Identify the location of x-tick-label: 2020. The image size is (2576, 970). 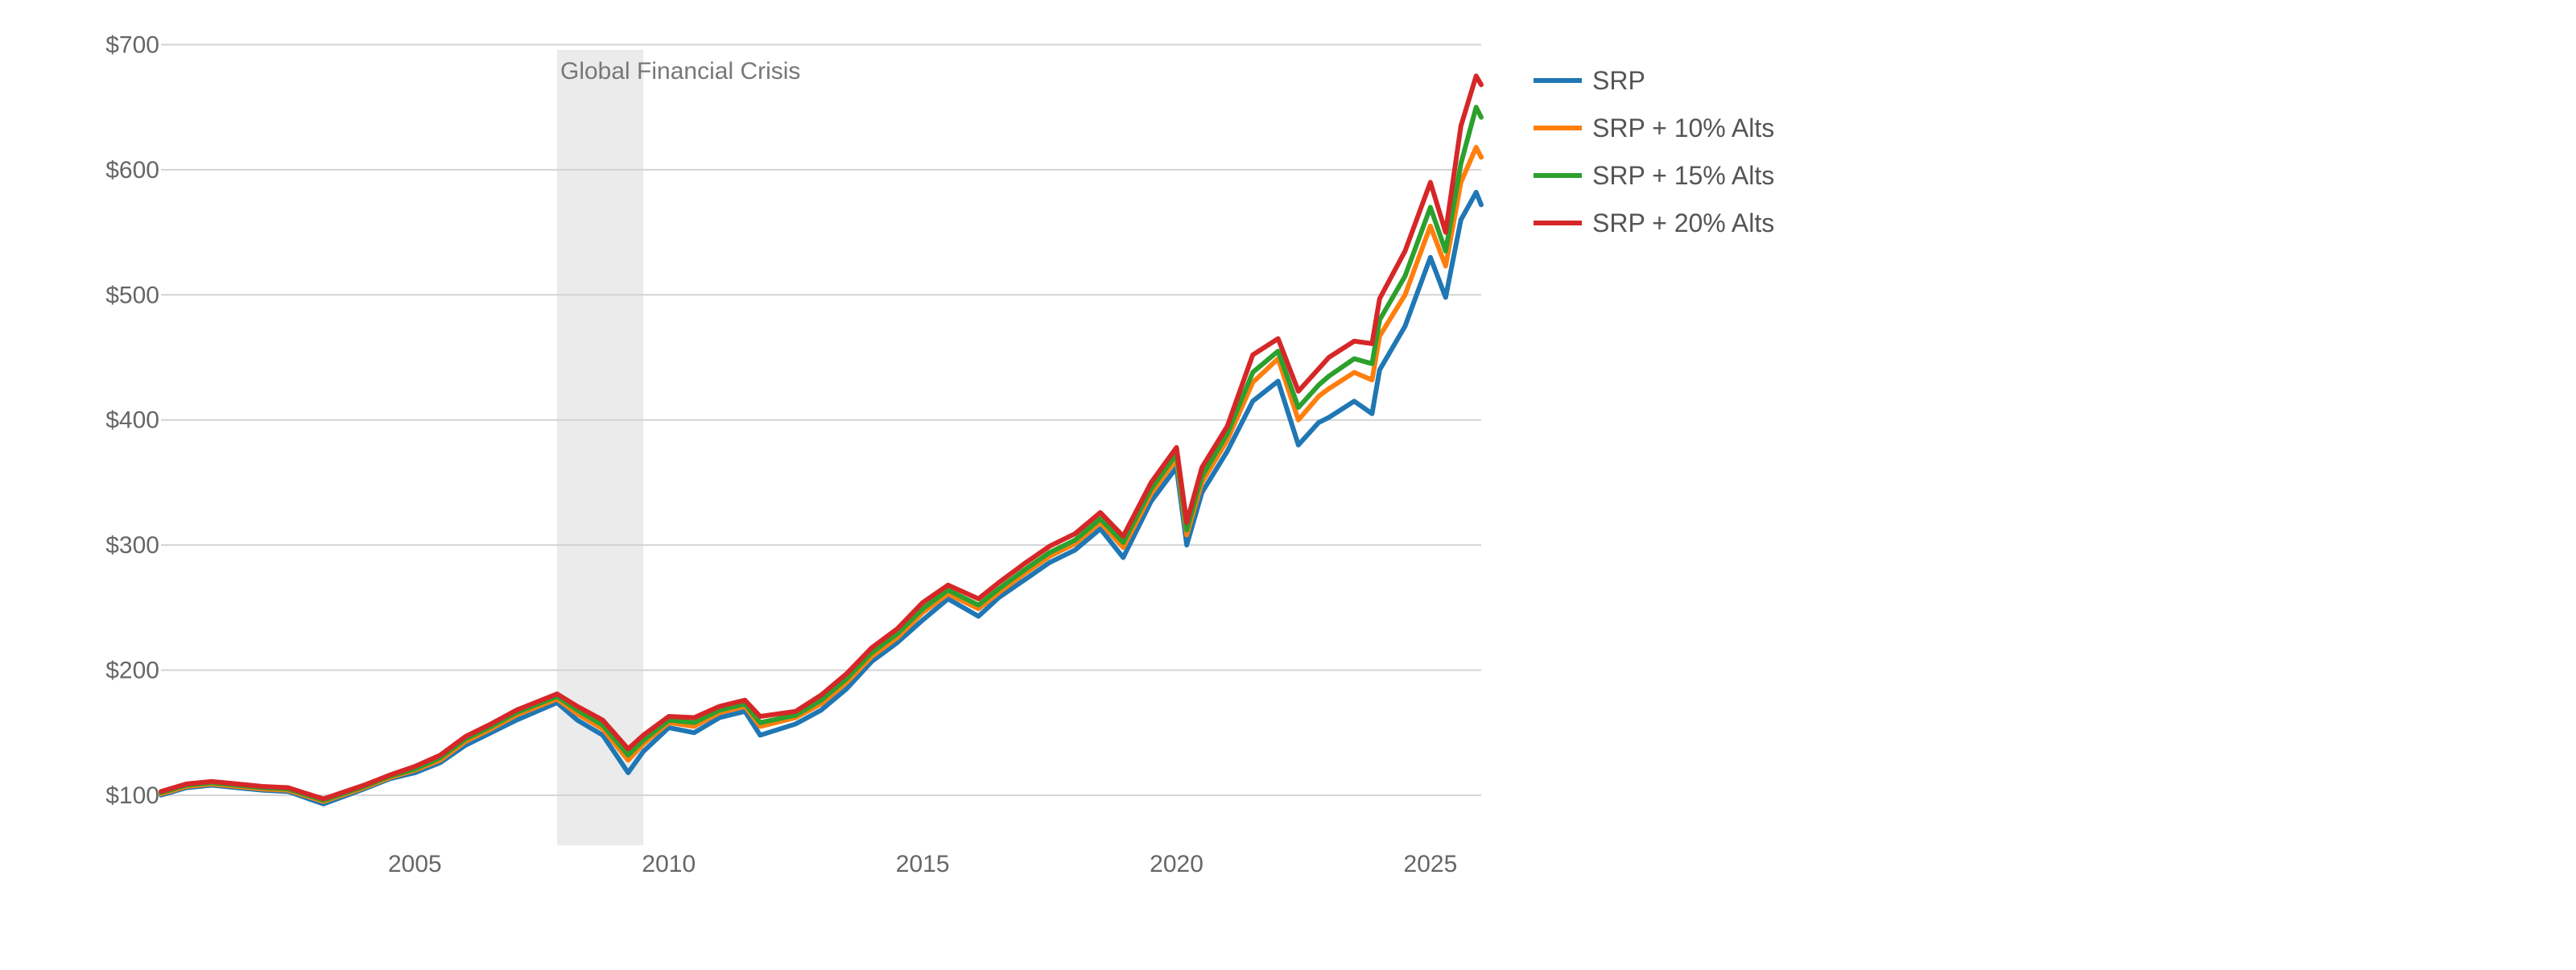
(1176, 864).